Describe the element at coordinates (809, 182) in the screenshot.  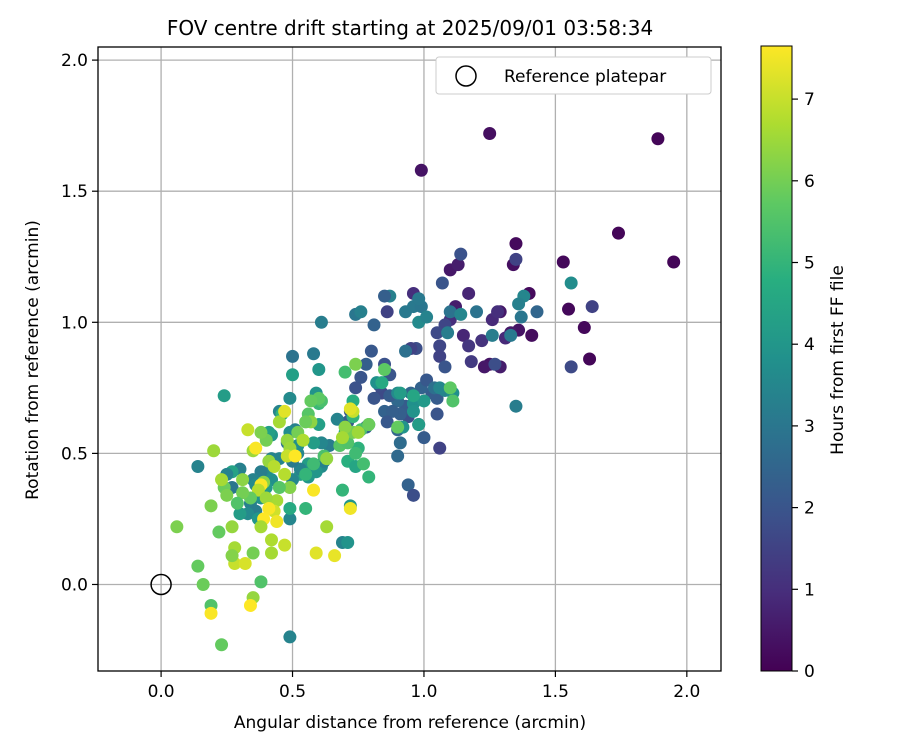
I see `colorbar-tick-label: 6` at that location.